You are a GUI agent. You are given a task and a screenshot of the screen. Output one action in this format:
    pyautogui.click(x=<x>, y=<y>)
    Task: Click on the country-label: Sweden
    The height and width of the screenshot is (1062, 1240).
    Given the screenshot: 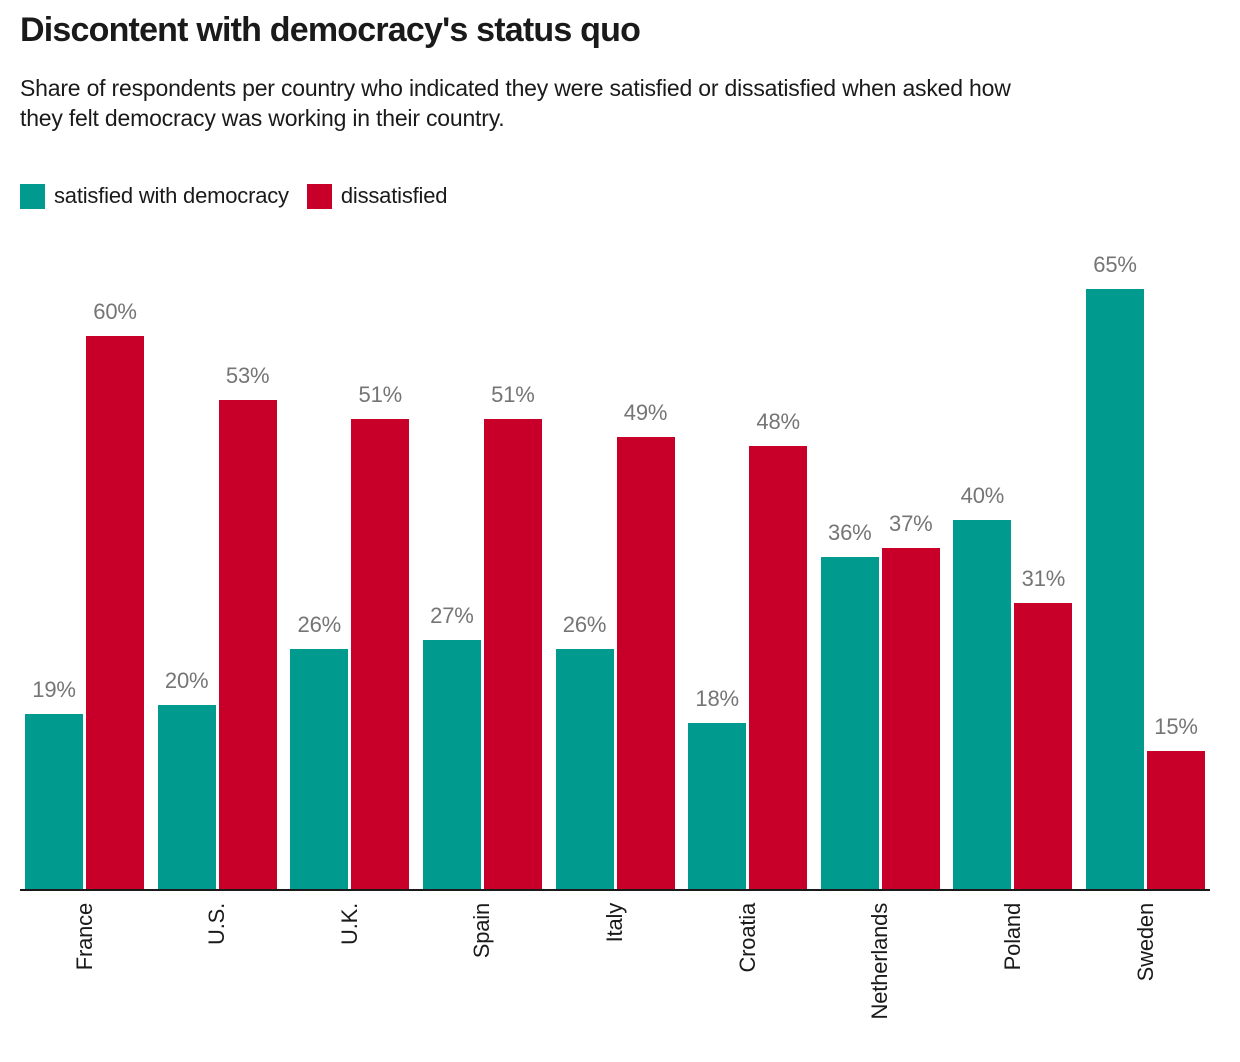 What is the action you would take?
    pyautogui.click(x=1145, y=942)
    